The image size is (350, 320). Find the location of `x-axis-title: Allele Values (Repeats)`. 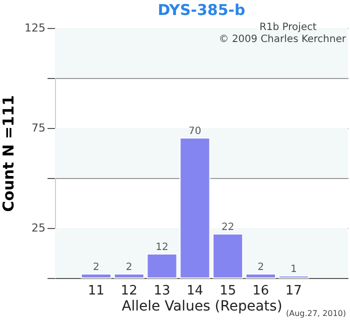

x-axis-title: Allele Values (Repeats) is located at coordinates (202, 306).